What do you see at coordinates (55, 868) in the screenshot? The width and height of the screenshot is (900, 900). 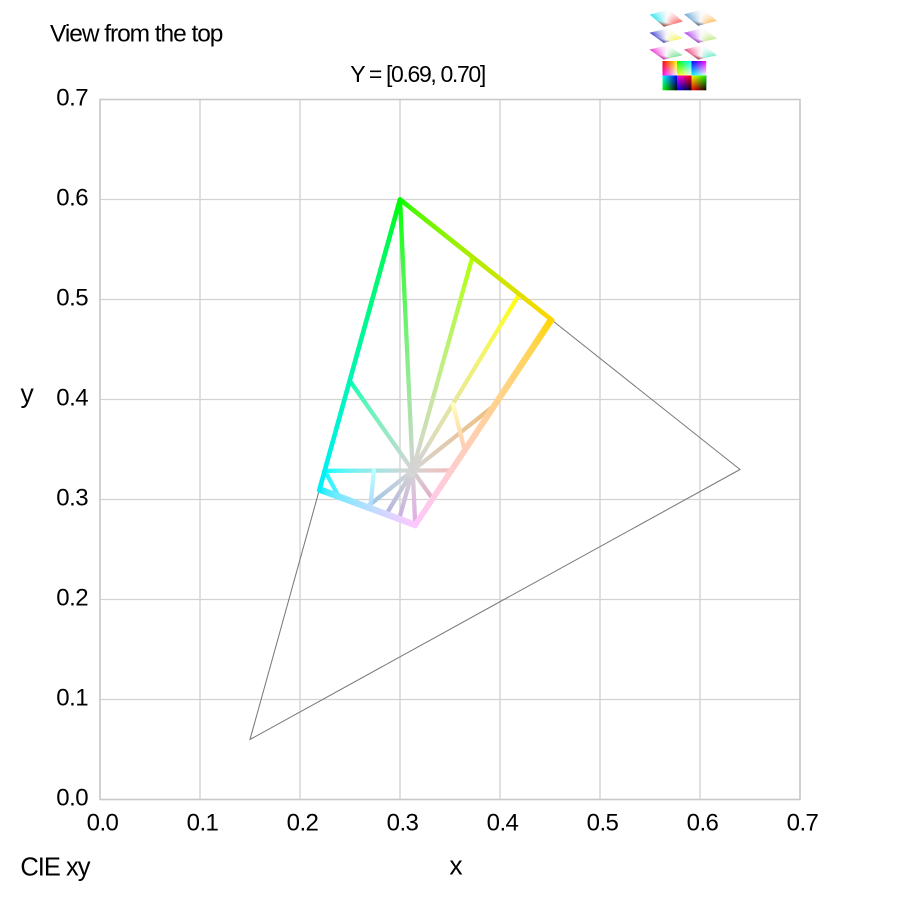 I see `svg-text: CIE xy` at bounding box center [55, 868].